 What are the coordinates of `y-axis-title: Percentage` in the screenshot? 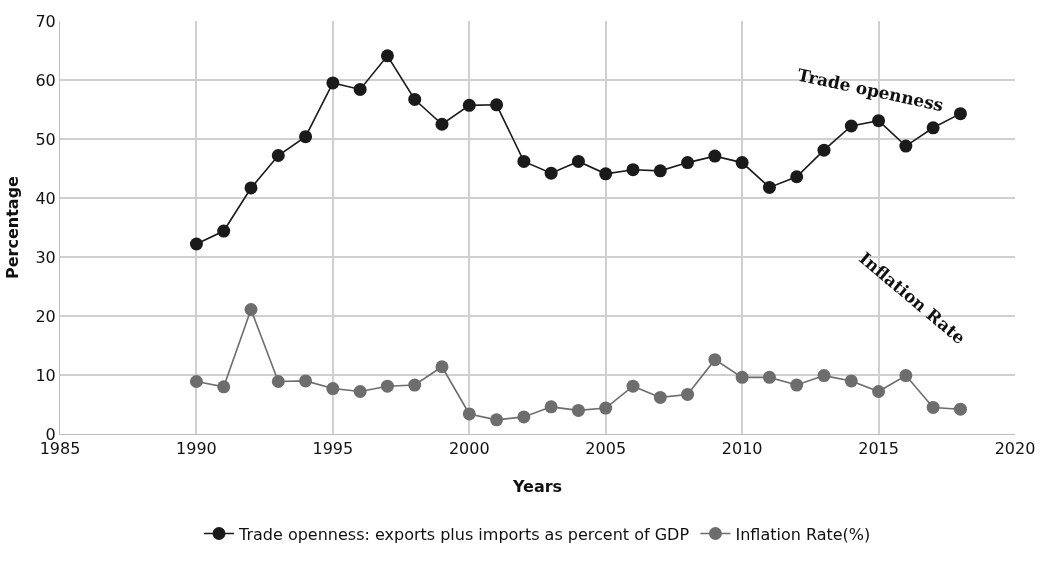 It's located at (12, 227).